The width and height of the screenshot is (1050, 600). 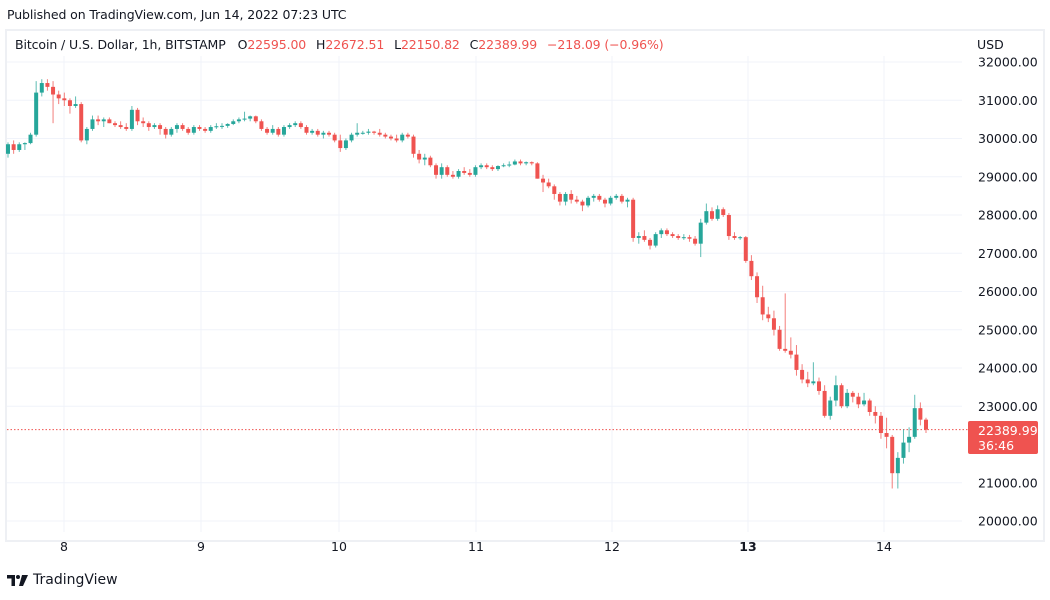 What do you see at coordinates (1008, 176) in the screenshot?
I see `price-tick-label: 29000.00` at bounding box center [1008, 176].